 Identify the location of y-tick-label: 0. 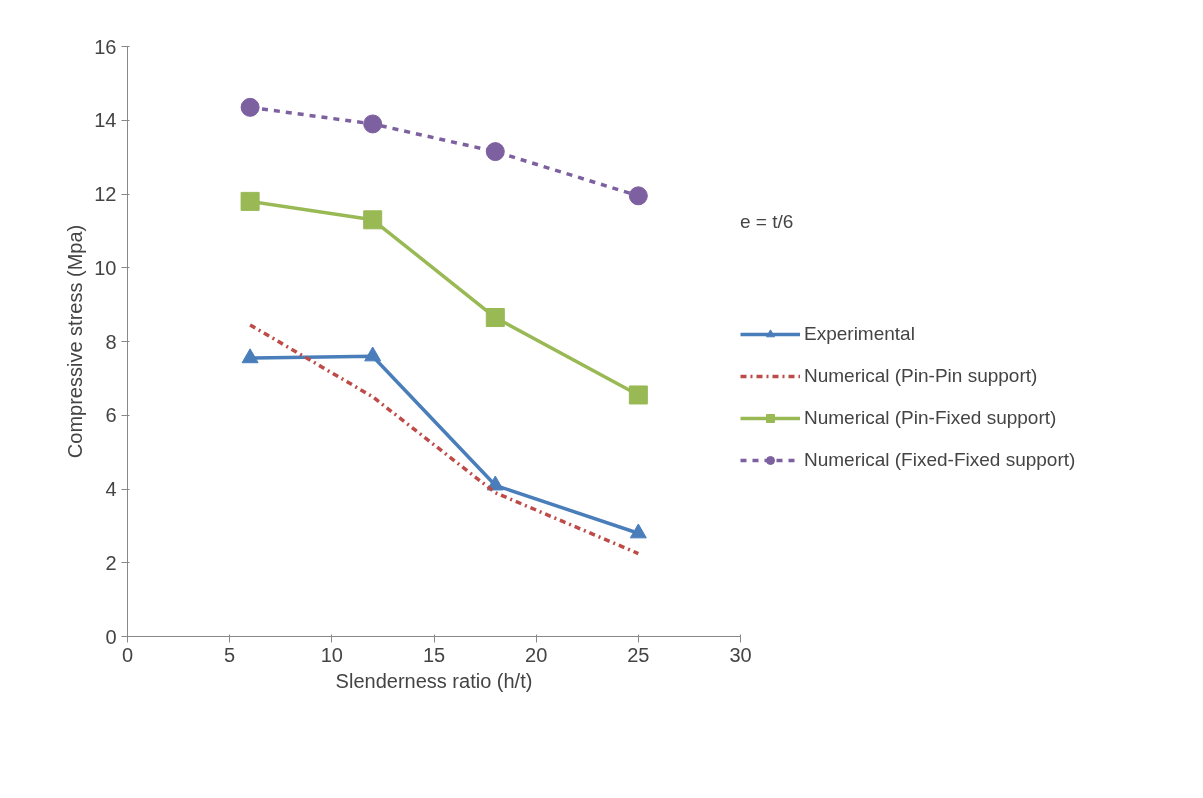
(111, 636).